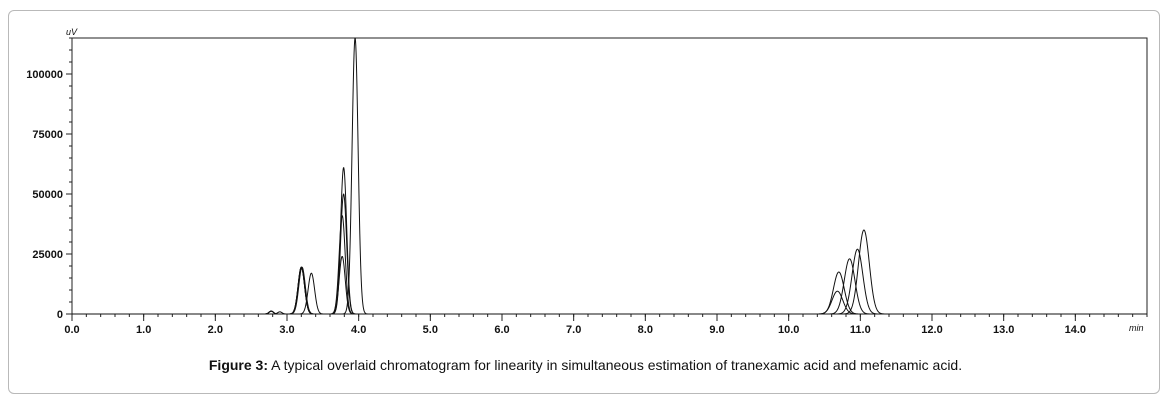  What do you see at coordinates (645, 330) in the screenshot?
I see `x-tick-label-8: 8.0` at bounding box center [645, 330].